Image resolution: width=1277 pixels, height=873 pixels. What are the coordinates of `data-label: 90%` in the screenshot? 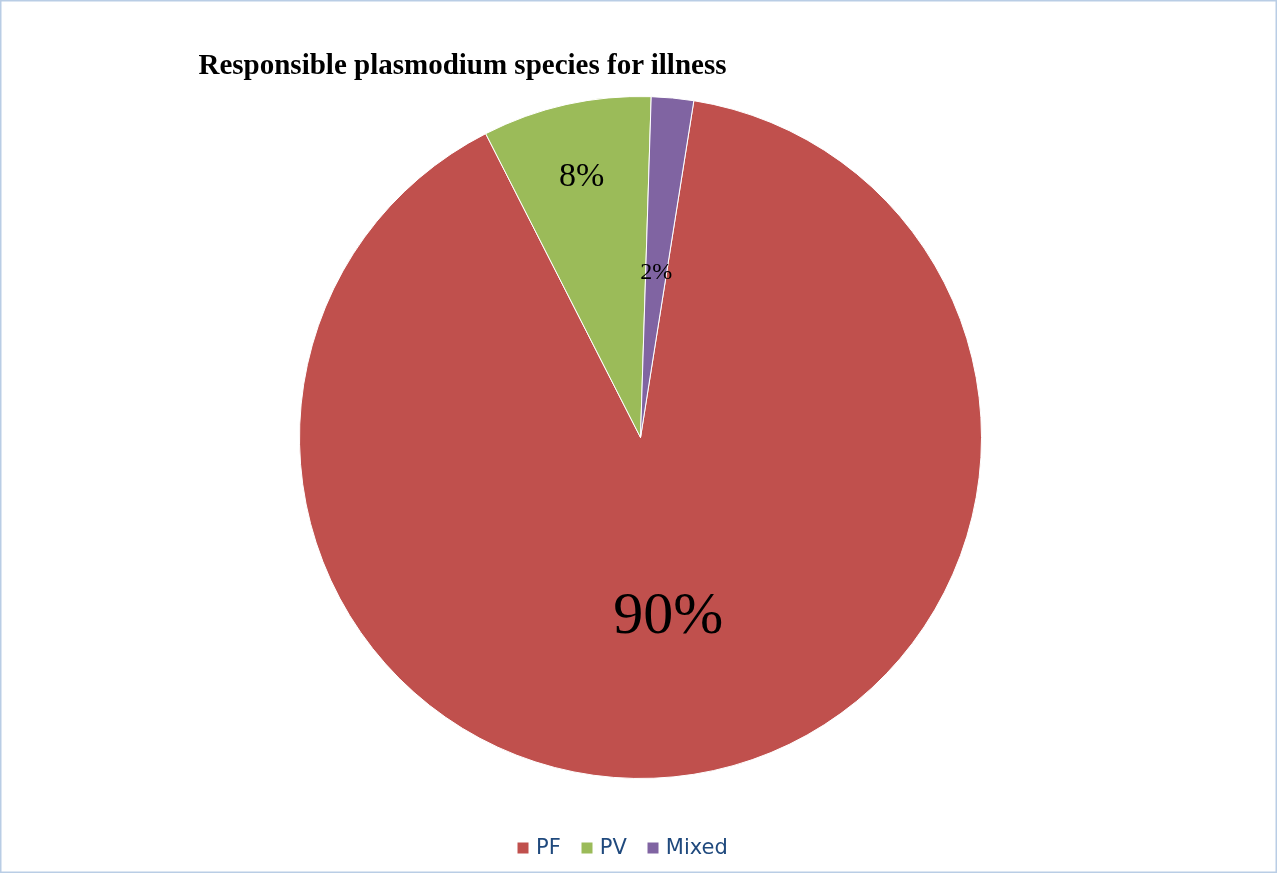 It's located at (668, 612).